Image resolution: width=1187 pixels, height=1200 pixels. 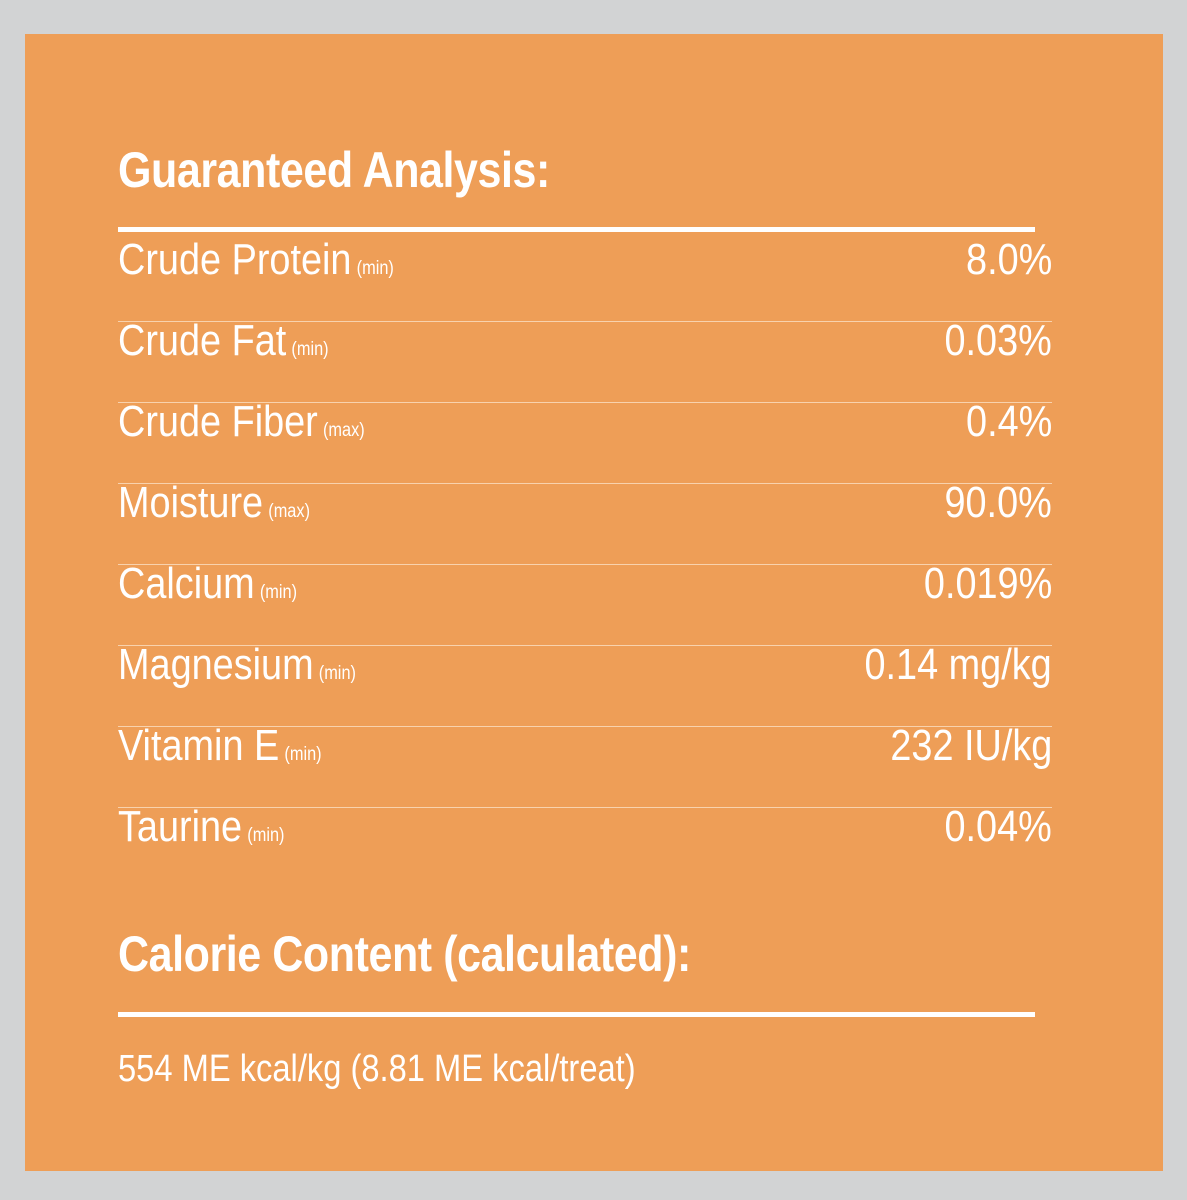 I want to click on nutrient-name: Magnesium, so click(x=216, y=664).